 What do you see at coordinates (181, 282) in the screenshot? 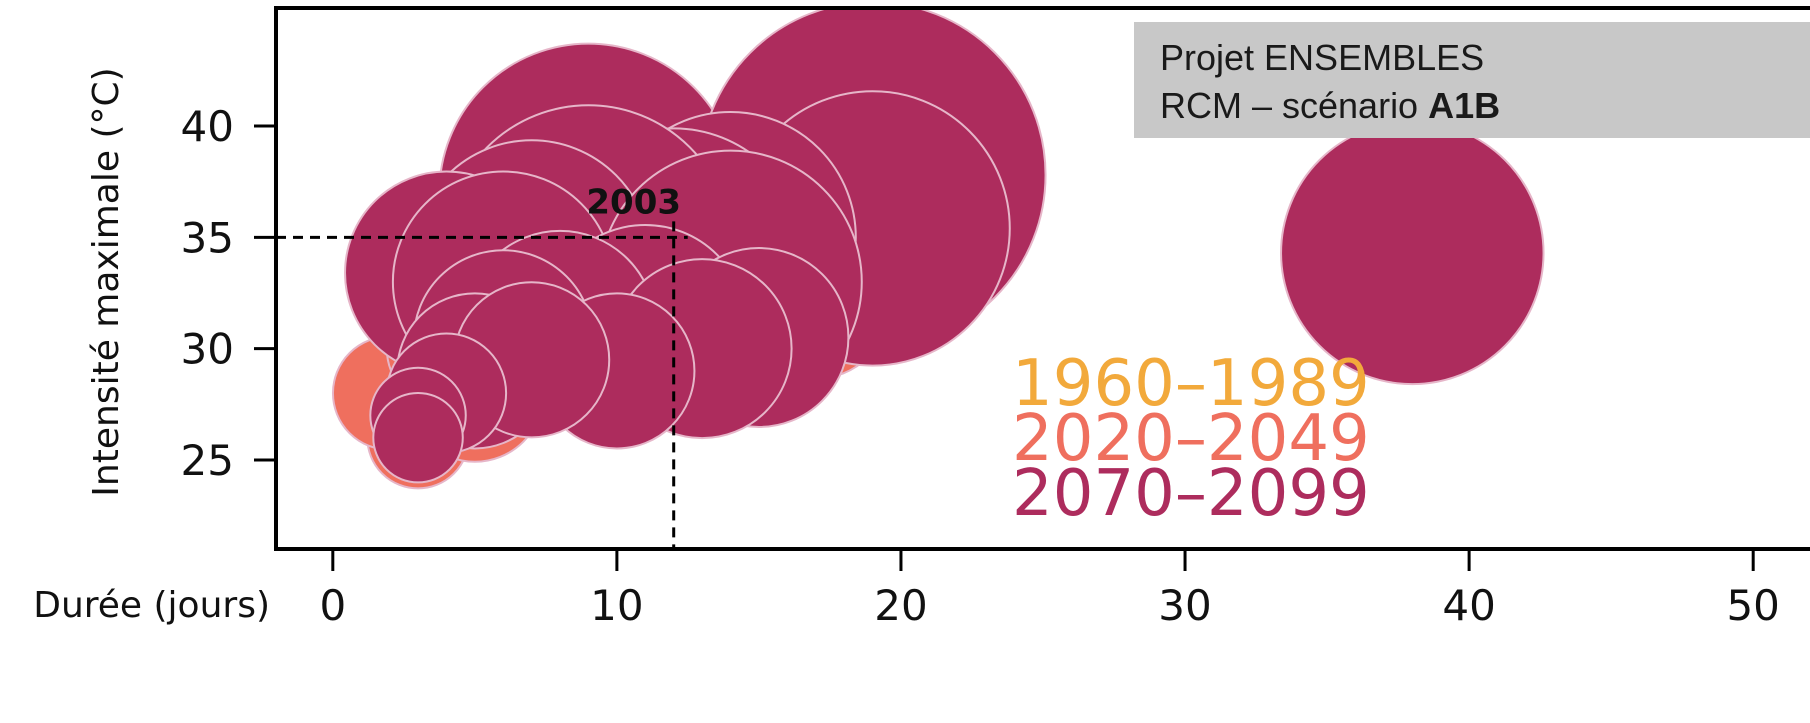
I see `y-axis: Intensité maximale (°C) 25 30 35 40` at bounding box center [181, 282].